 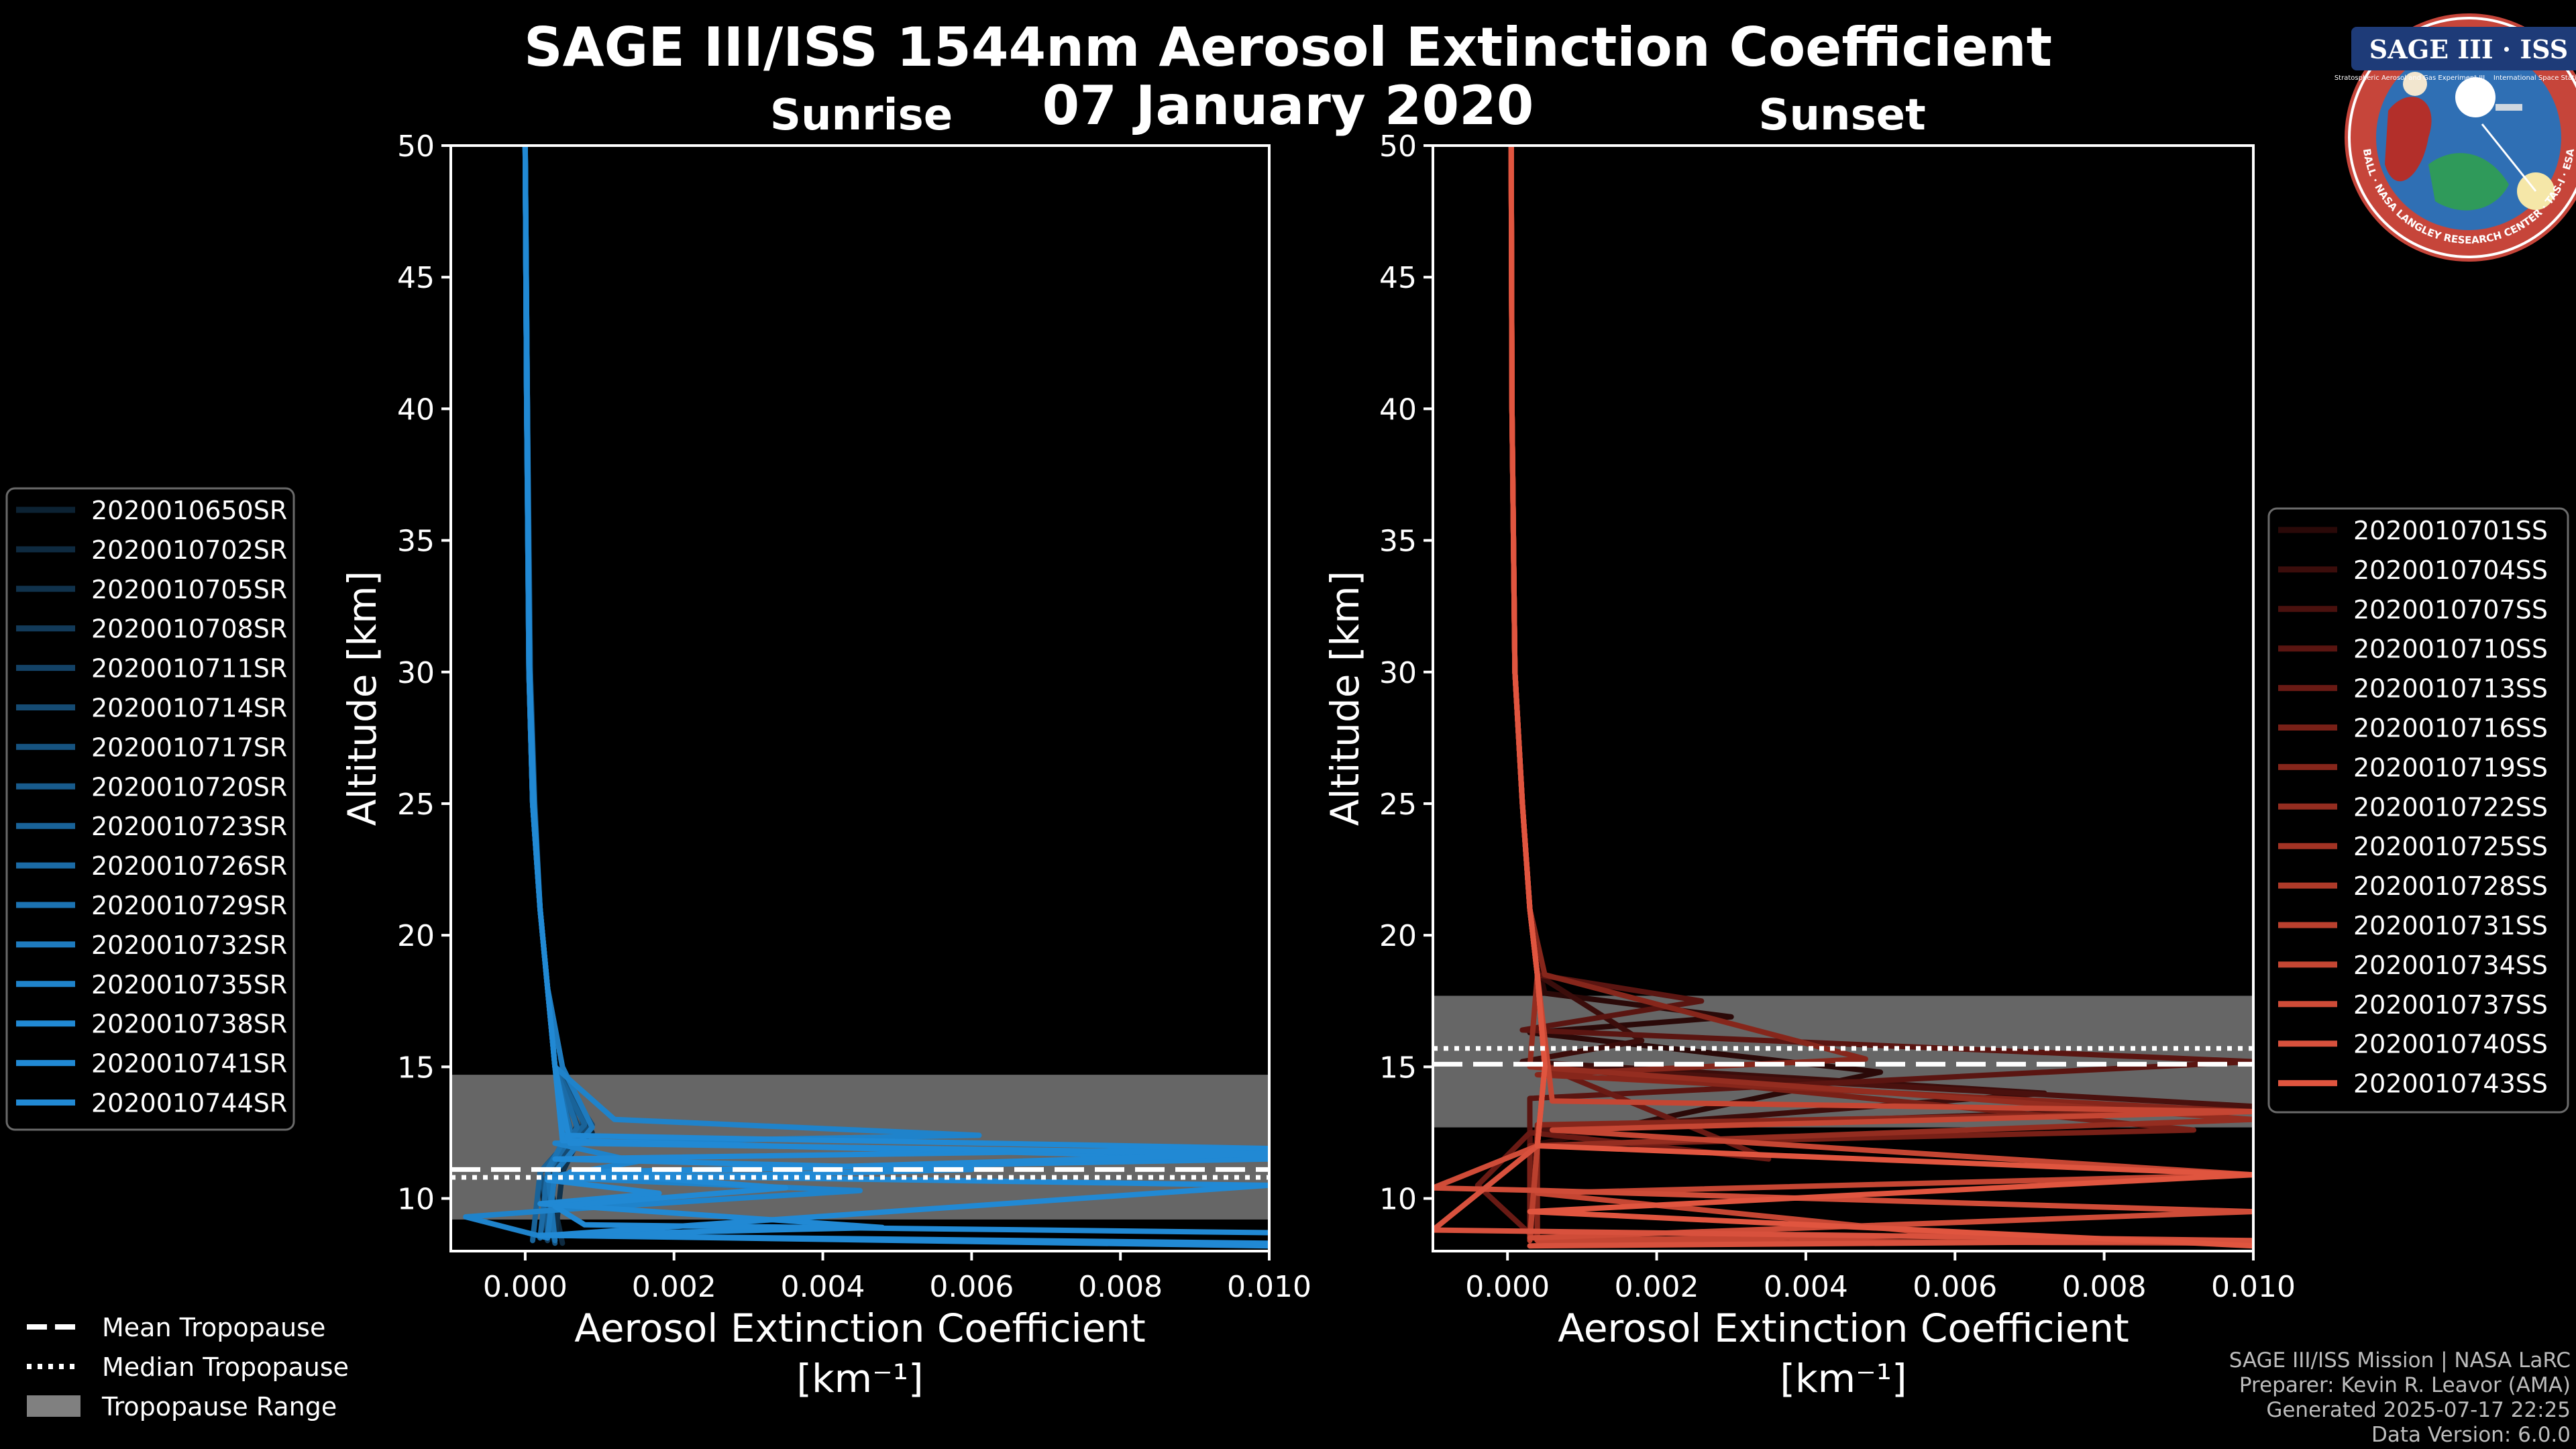 What do you see at coordinates (53, 1406) in the screenshot?
I see `tropopause-range-legend-swatch` at bounding box center [53, 1406].